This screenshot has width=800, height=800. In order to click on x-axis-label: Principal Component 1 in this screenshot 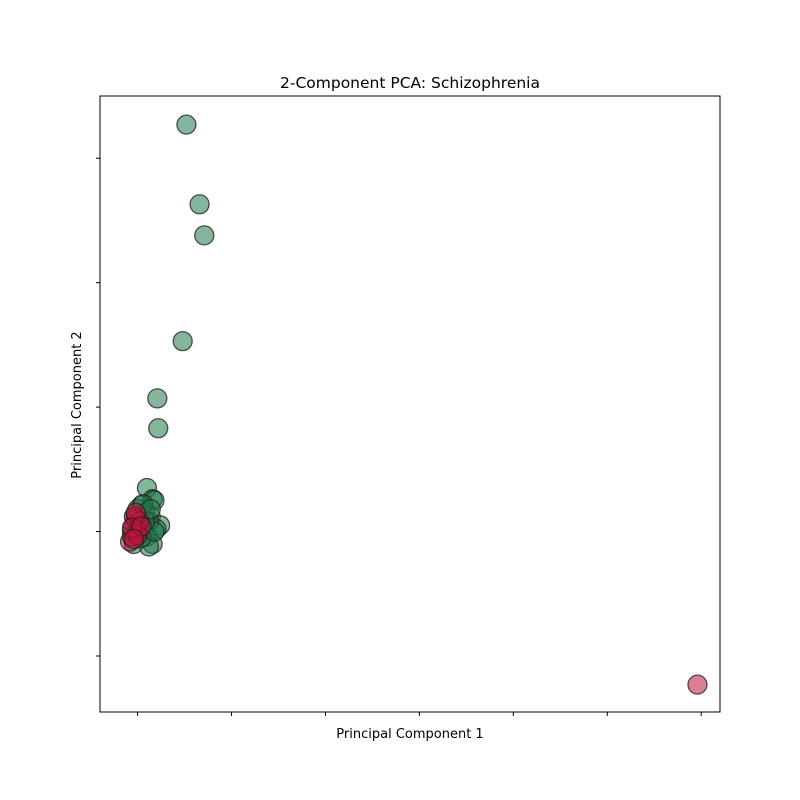, I will do `click(409, 734)`.